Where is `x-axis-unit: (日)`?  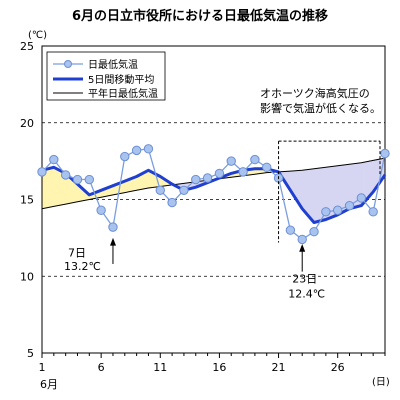
x-axis-unit: (日) is located at coordinates (381, 382).